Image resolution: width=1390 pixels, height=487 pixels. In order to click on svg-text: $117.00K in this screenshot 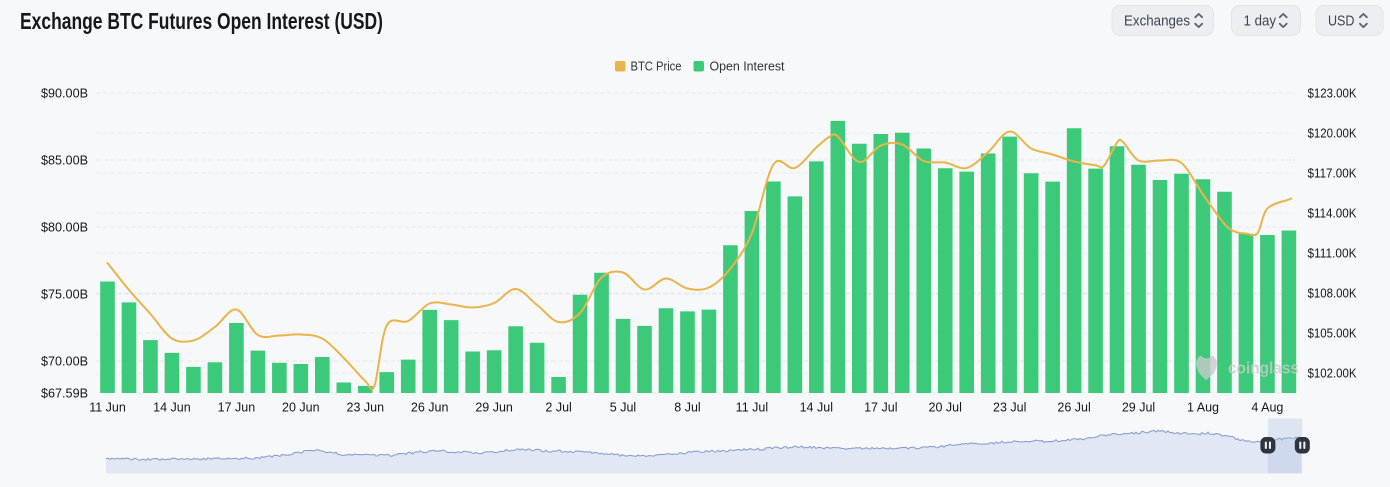, I will do `click(1333, 173)`.